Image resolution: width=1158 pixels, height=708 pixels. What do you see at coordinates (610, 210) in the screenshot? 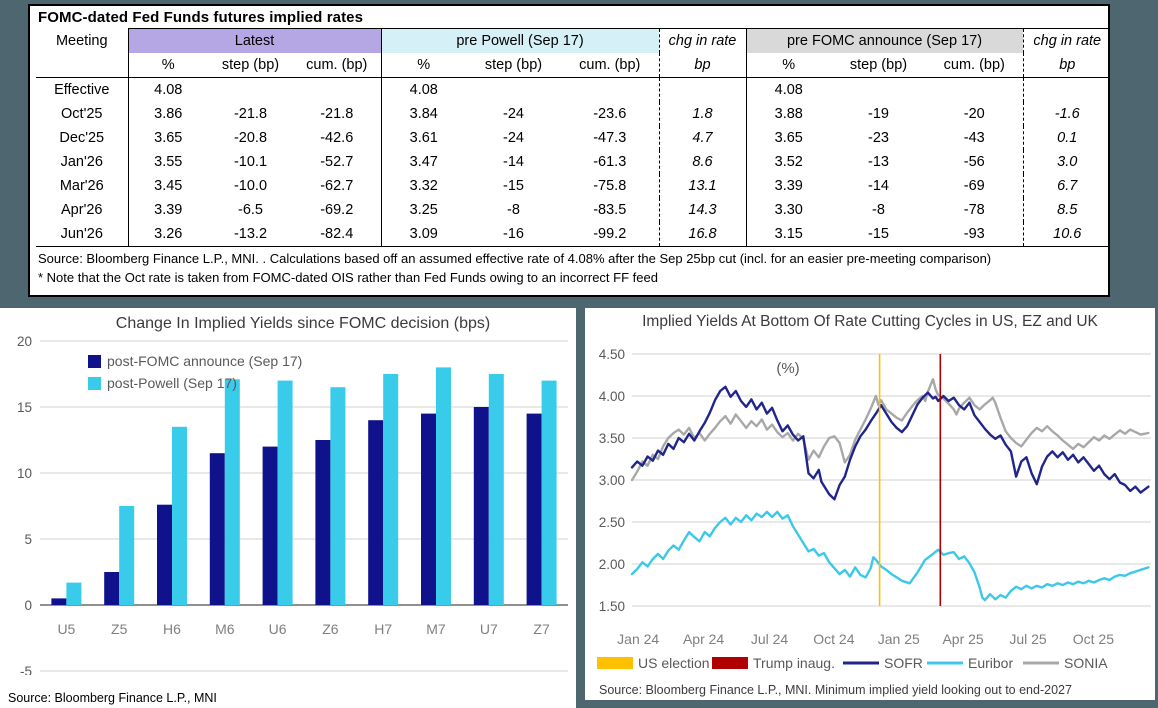
I see `table-cell: -83.5` at bounding box center [610, 210].